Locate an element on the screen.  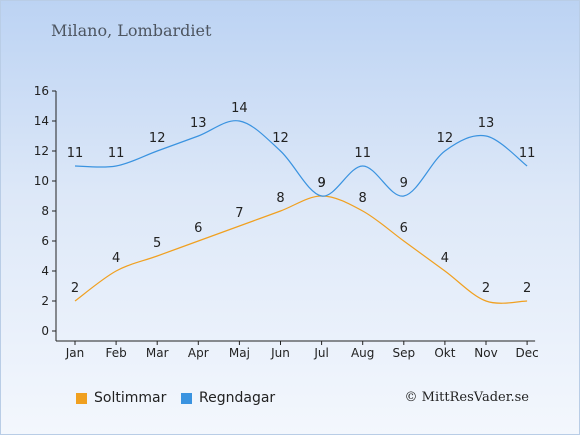
legend-item-regndagar: Regndagar is located at coordinates (228, 398).